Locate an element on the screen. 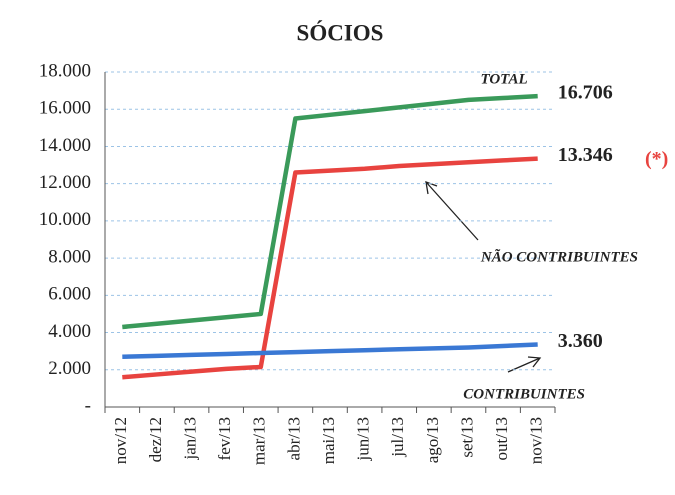 The height and width of the screenshot is (495, 675). y-tick-label: 16.000 is located at coordinates (65, 108).